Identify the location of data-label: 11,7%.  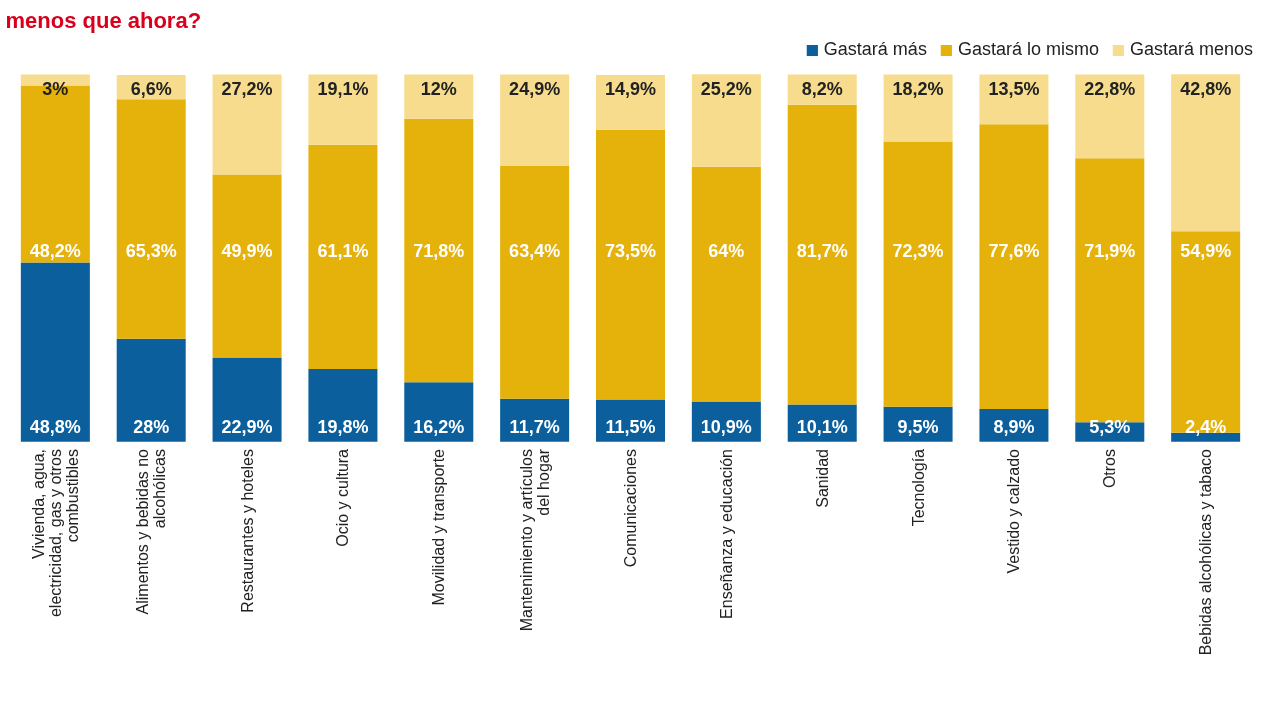
(534, 427).